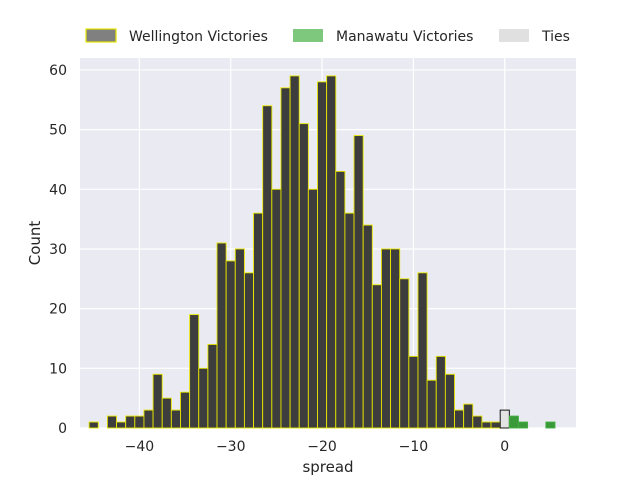 The height and width of the screenshot is (480, 640). Describe the element at coordinates (140, 447) in the screenshot. I see `x-tick-label: −40` at that location.